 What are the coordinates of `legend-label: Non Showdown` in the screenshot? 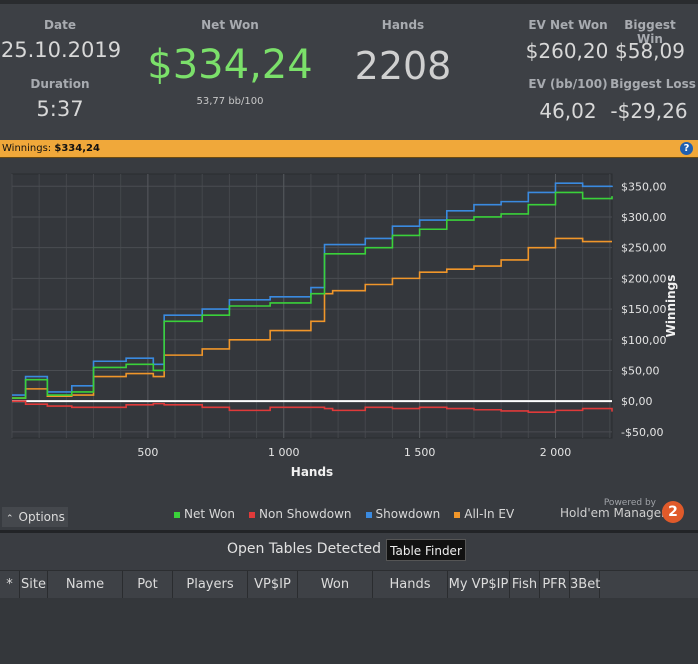 It's located at (305, 514).